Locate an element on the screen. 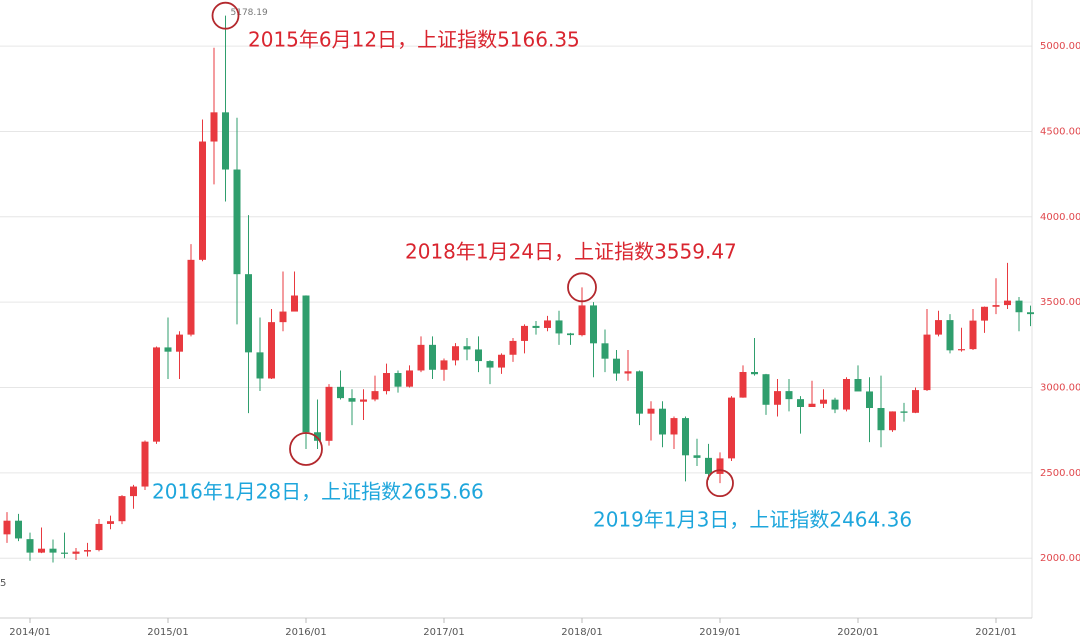 Image resolution: width=1080 pixels, height=640 pixels. y-tick-label: 2000.00 is located at coordinates (1060, 558).